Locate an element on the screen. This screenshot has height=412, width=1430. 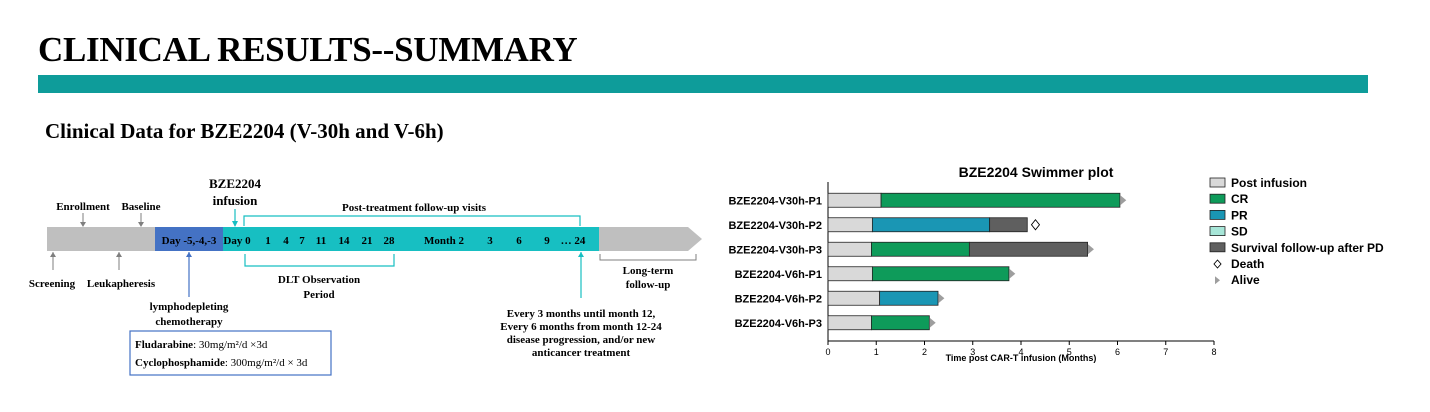
accent-bar is located at coordinates (703, 84).